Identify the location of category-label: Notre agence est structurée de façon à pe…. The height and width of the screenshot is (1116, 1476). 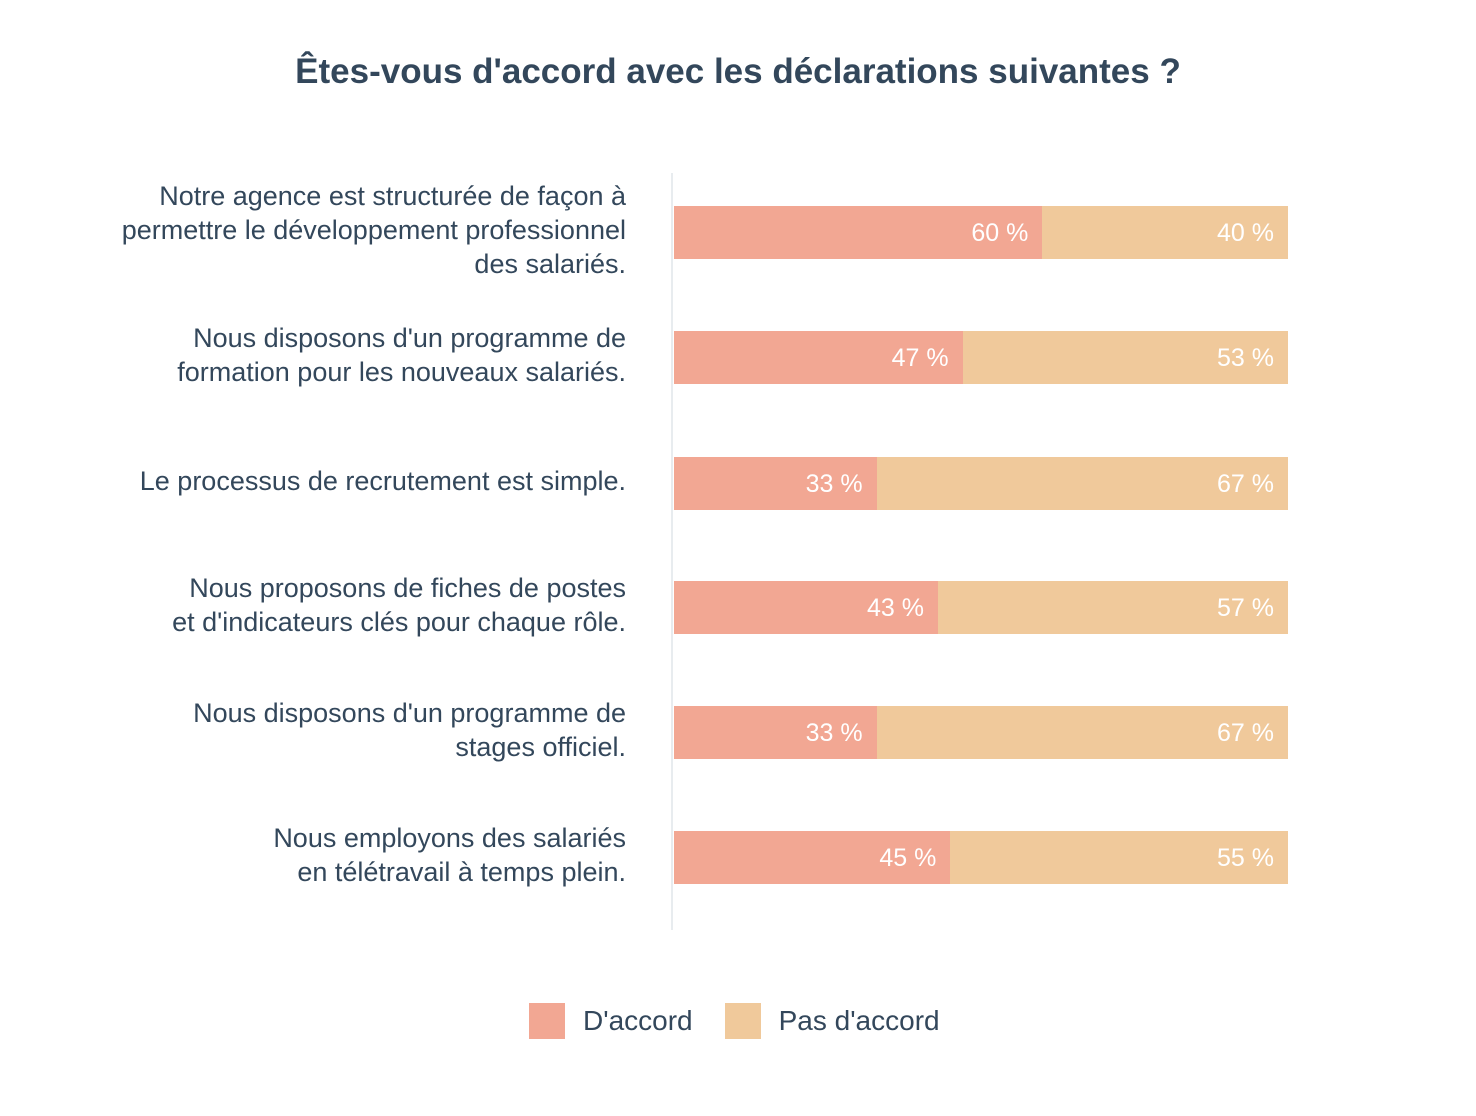
(336, 230).